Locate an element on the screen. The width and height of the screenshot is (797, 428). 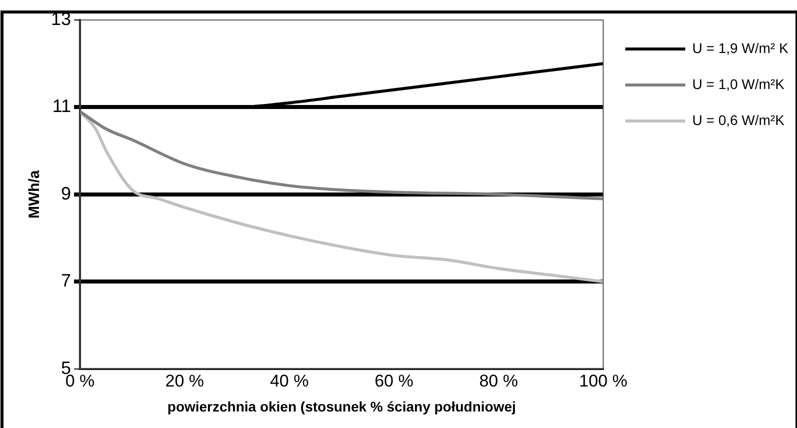
y-axis-title: MWh/a is located at coordinates (35, 194).